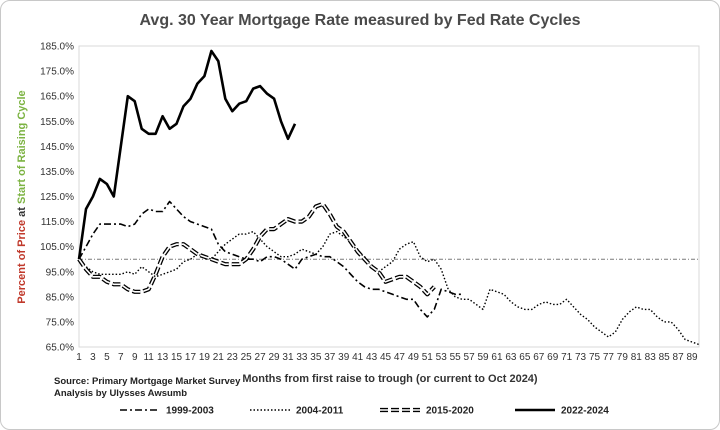  What do you see at coordinates (400, 357) in the screenshot?
I see `x-tick-label: 47` at bounding box center [400, 357].